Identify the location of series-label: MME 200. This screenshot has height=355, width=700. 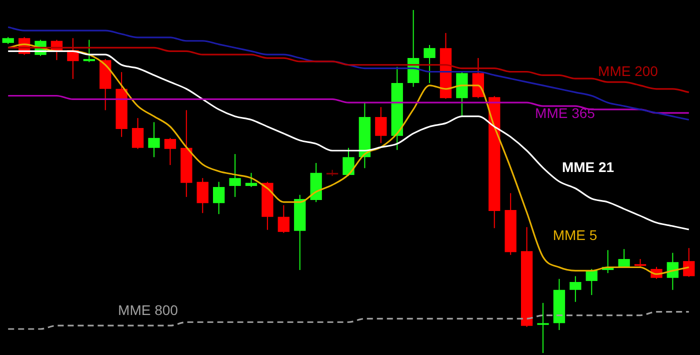
(628, 70).